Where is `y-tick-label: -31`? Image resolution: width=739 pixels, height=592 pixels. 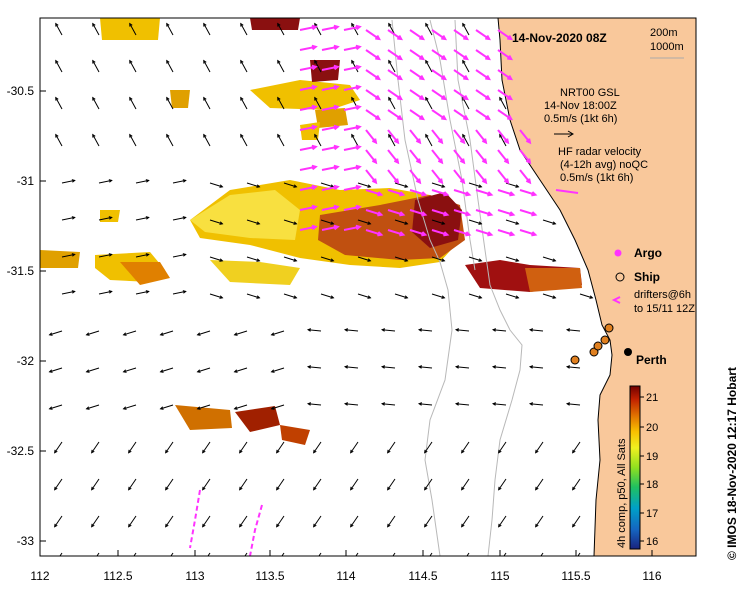
y-tick-label: -31 is located at coordinates (26, 181).